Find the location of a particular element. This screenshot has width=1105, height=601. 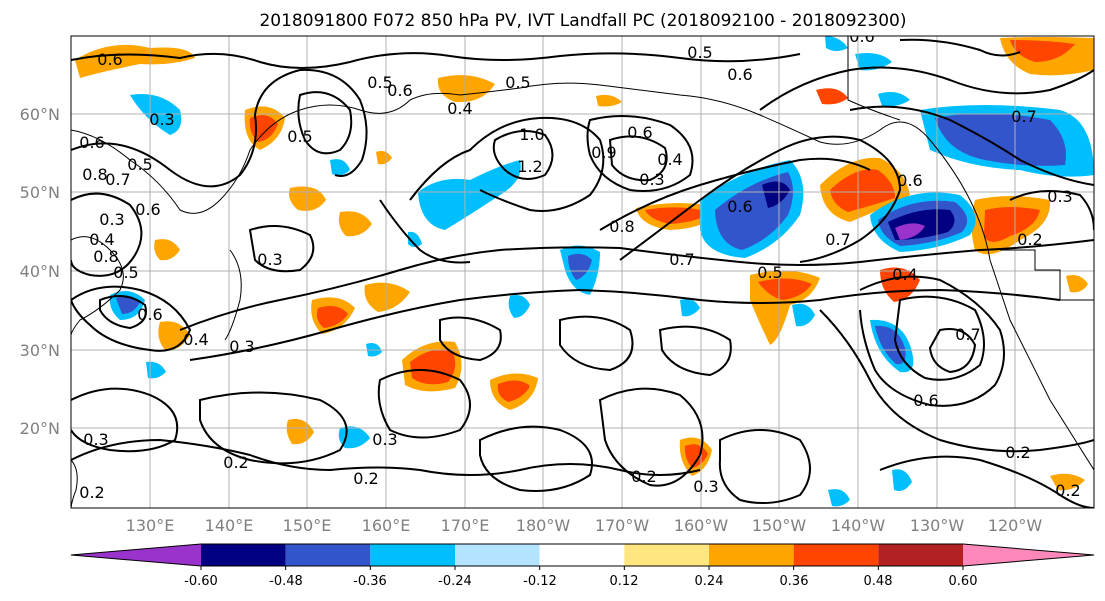

colorbar-tick-label: 0.60 is located at coordinates (963, 581).